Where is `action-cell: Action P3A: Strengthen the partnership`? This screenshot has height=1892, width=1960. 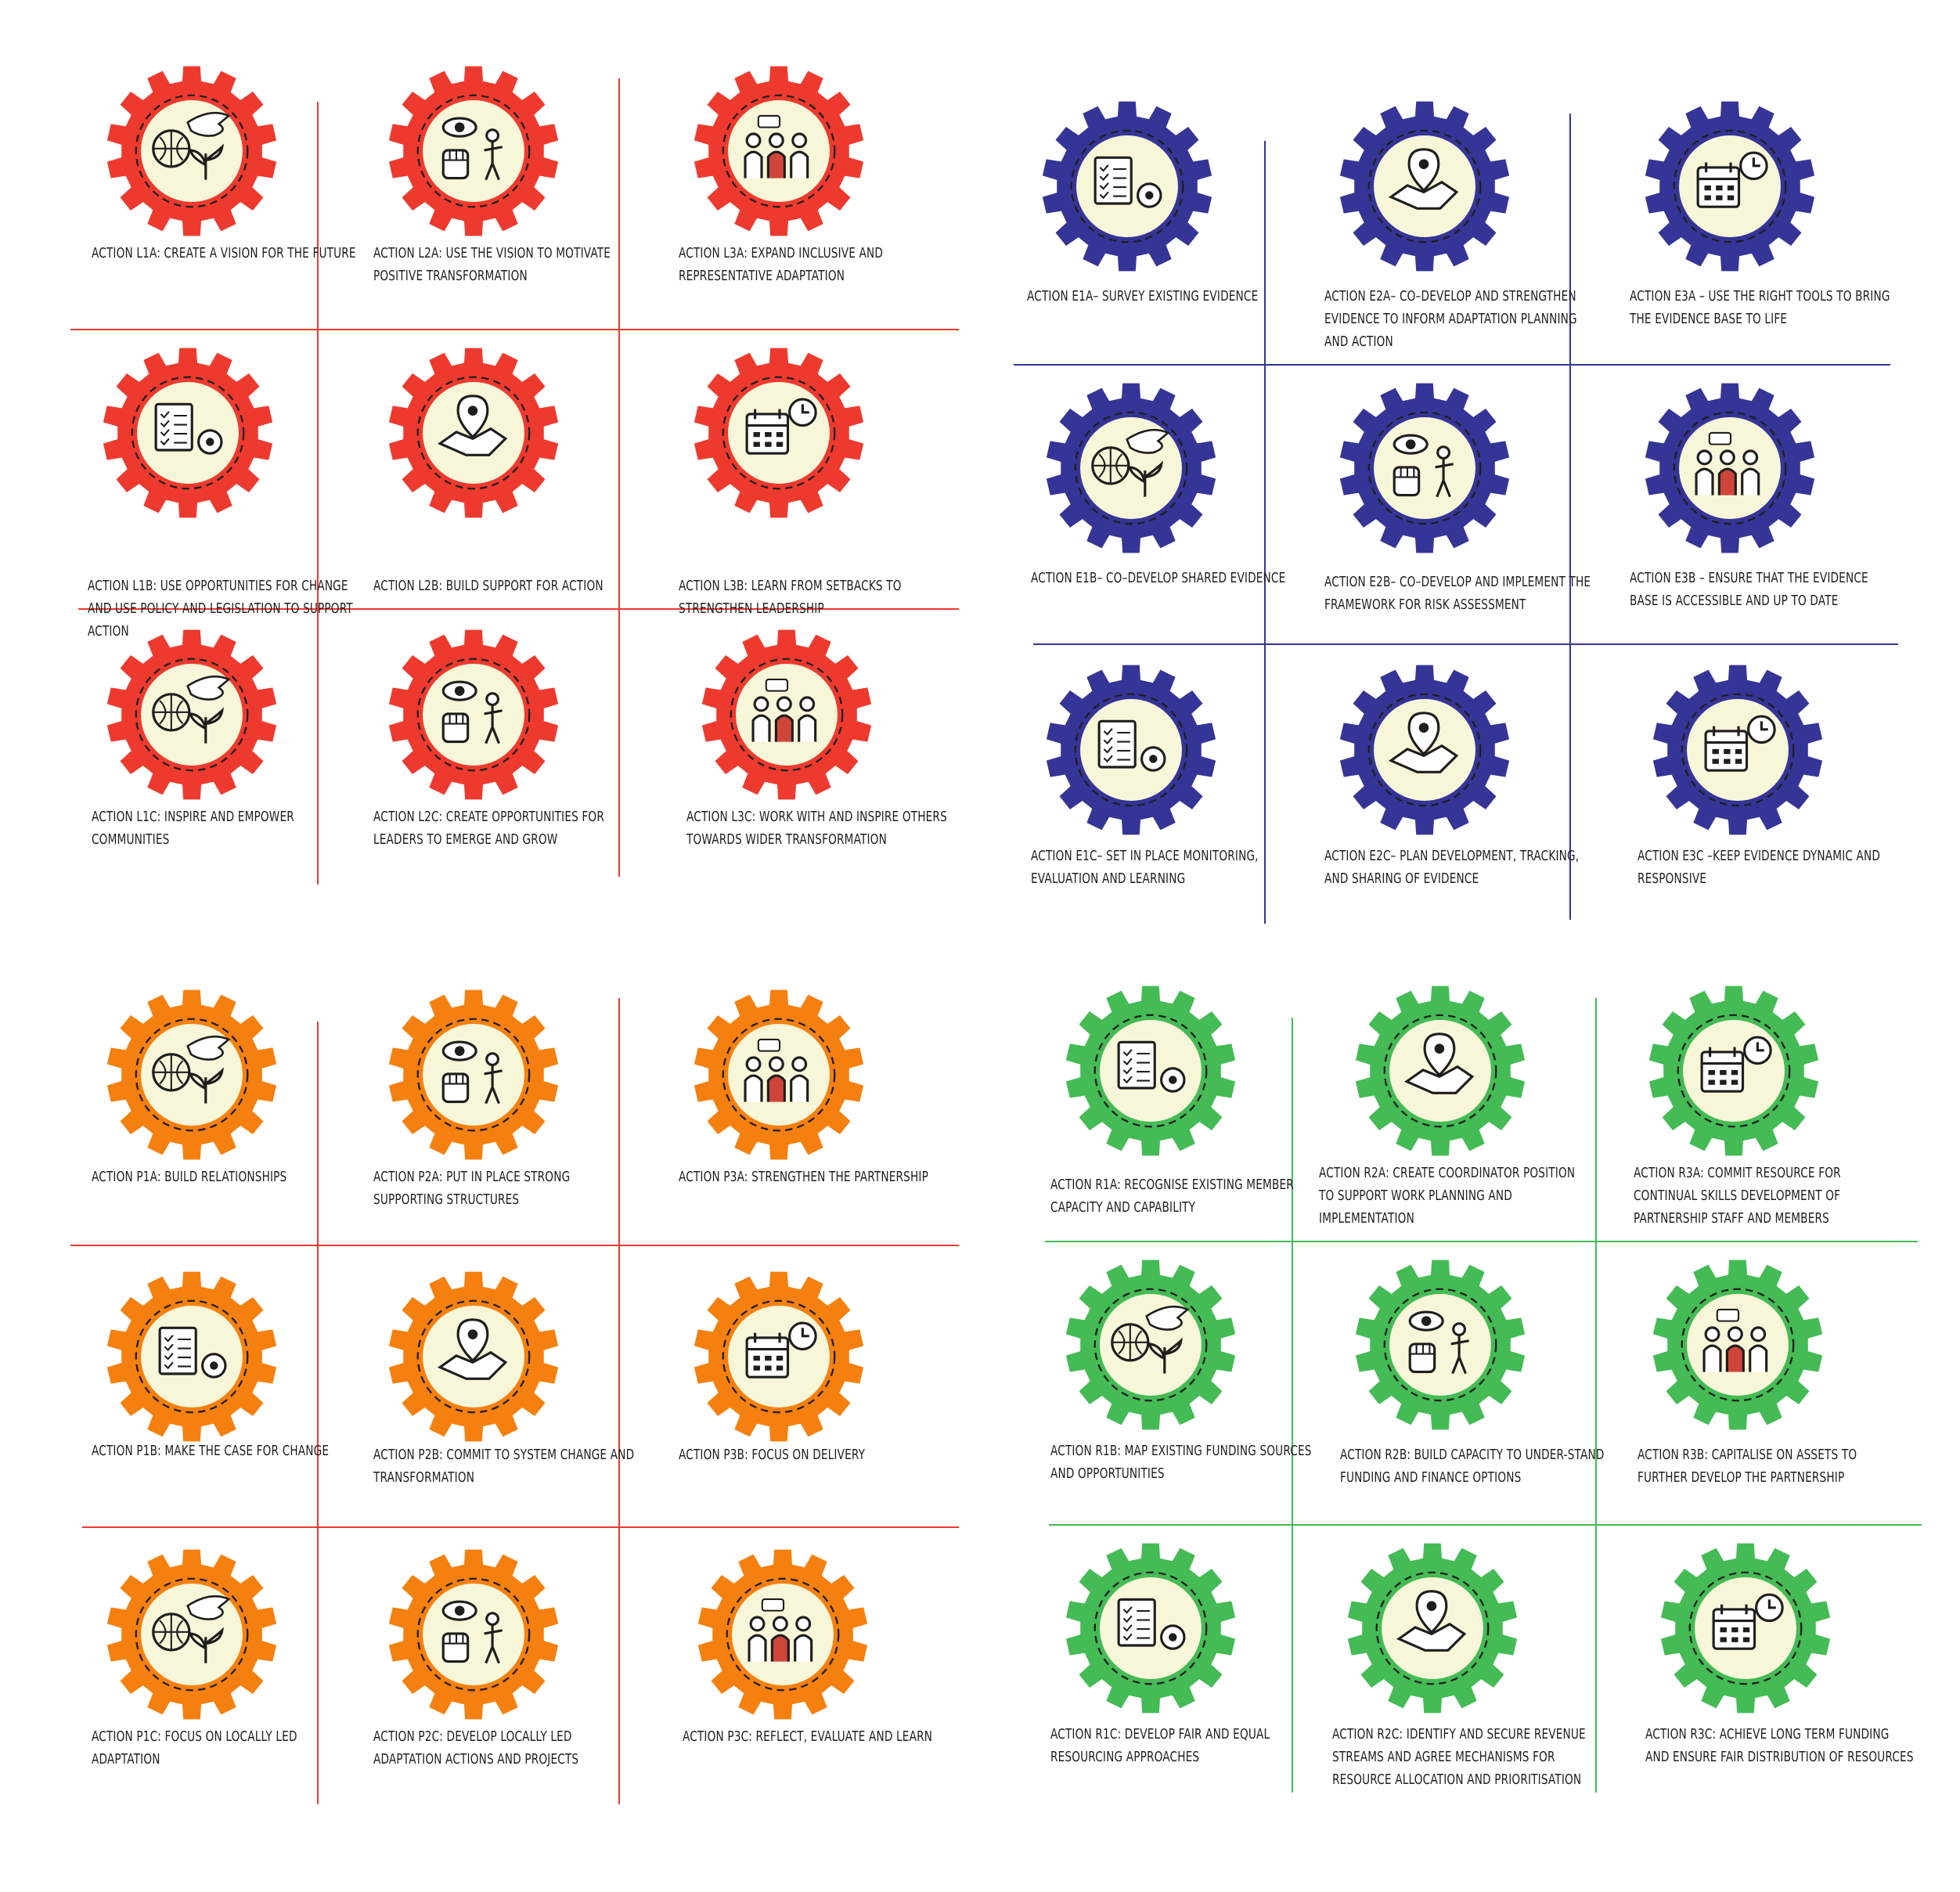 action-cell: Action P3A: Strengthen the partnership is located at coordinates (810, 1115).